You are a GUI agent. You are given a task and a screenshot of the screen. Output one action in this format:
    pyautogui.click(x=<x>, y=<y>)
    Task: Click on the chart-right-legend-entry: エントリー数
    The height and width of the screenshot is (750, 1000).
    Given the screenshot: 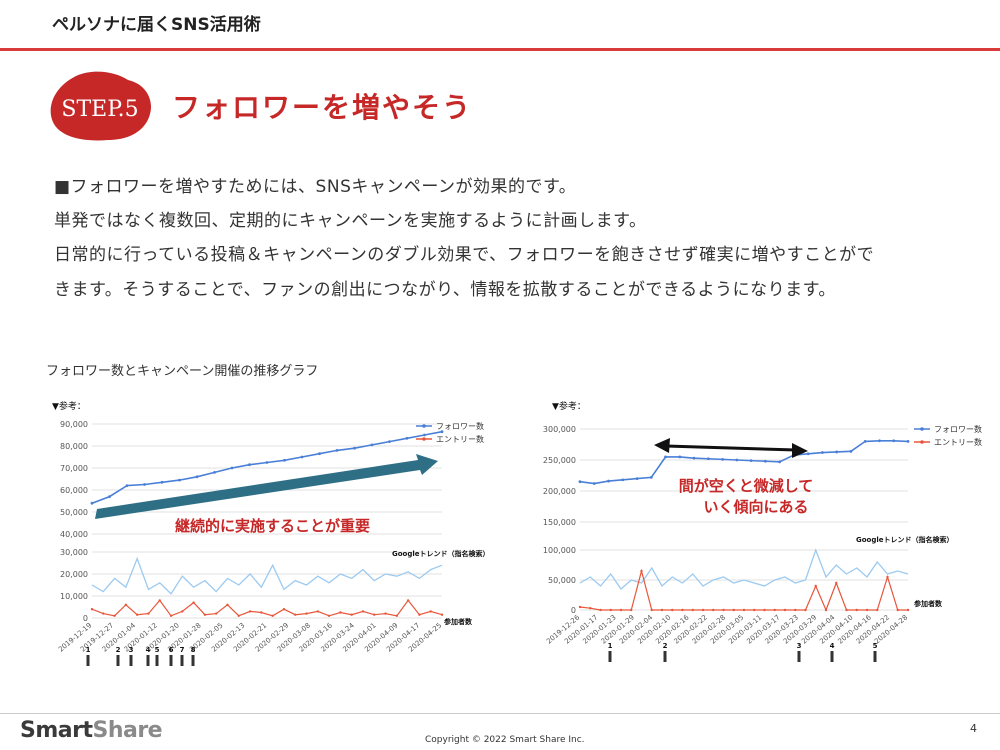 What is the action you would take?
    pyautogui.click(x=958, y=442)
    